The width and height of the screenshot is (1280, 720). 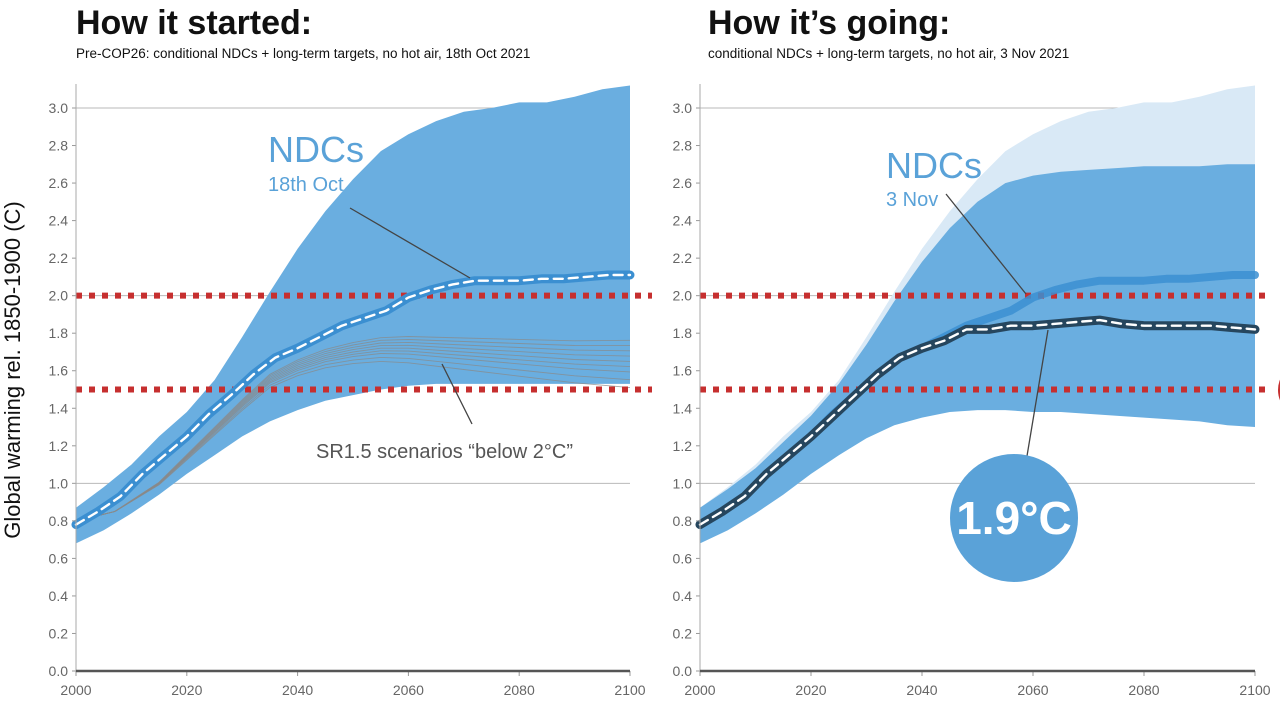 What do you see at coordinates (457, 394) in the screenshot?
I see `sr15-leader-line` at bounding box center [457, 394].